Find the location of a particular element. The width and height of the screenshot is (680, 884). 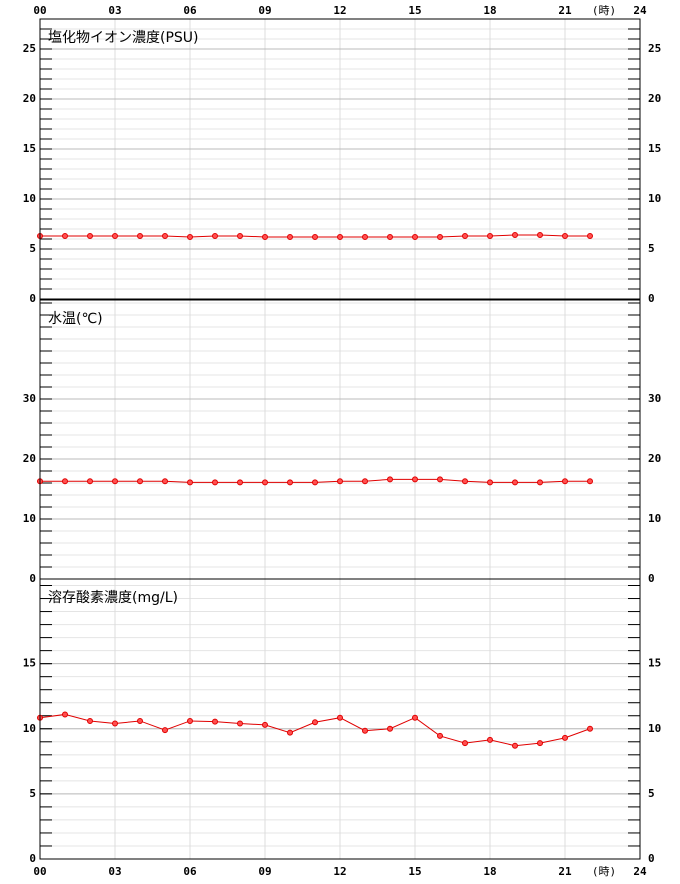

y-tick-label-right: 20 is located at coordinates (654, 98).